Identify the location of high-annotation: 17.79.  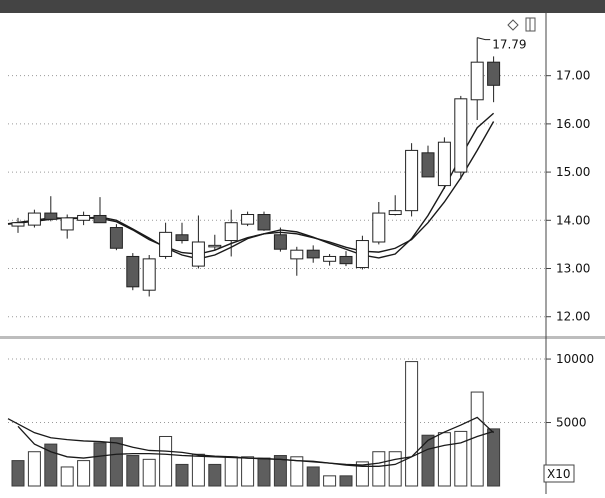
(502, 44).